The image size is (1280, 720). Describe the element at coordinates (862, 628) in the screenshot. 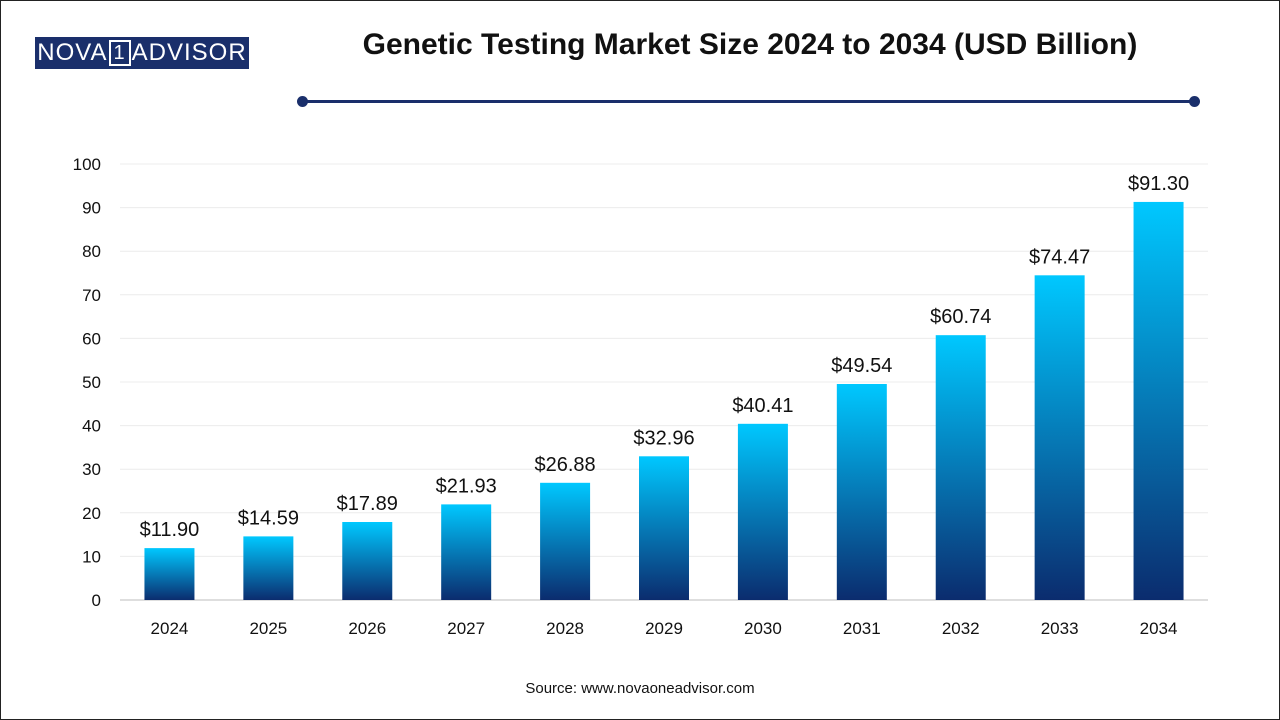

I see `x-tick-label: 2031` at that location.